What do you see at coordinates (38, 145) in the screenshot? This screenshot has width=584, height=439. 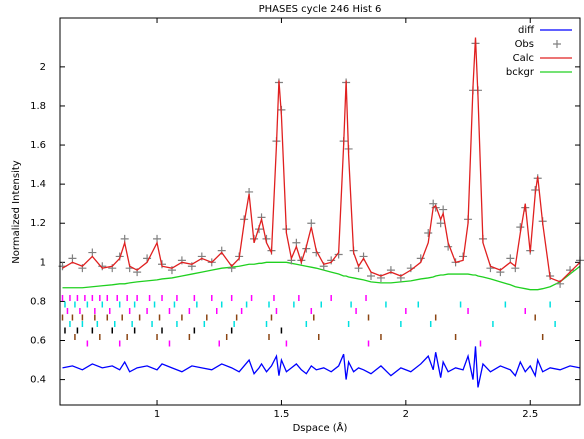 I see `y-tick-label: 1.6` at bounding box center [38, 145].